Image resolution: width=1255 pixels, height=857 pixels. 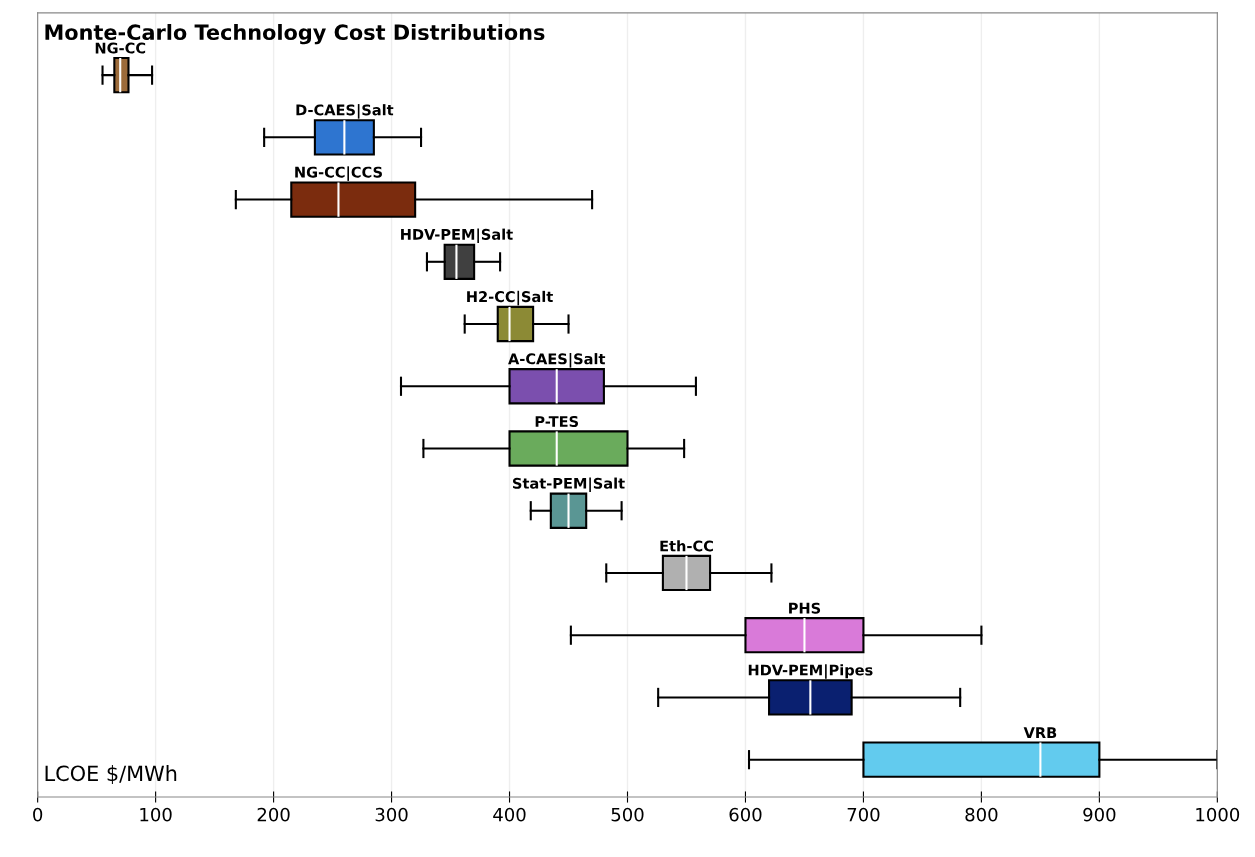 I want to click on x-tick-label: 800, so click(x=981, y=814).